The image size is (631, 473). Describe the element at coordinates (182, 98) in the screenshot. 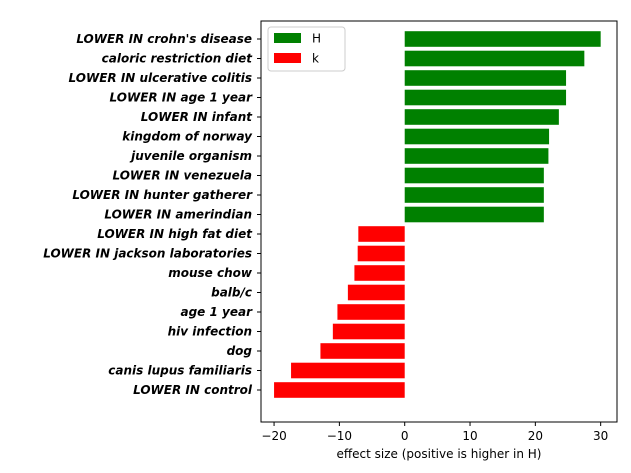

I see `y-tick-label: LOWER IN age 1 year` at that location.